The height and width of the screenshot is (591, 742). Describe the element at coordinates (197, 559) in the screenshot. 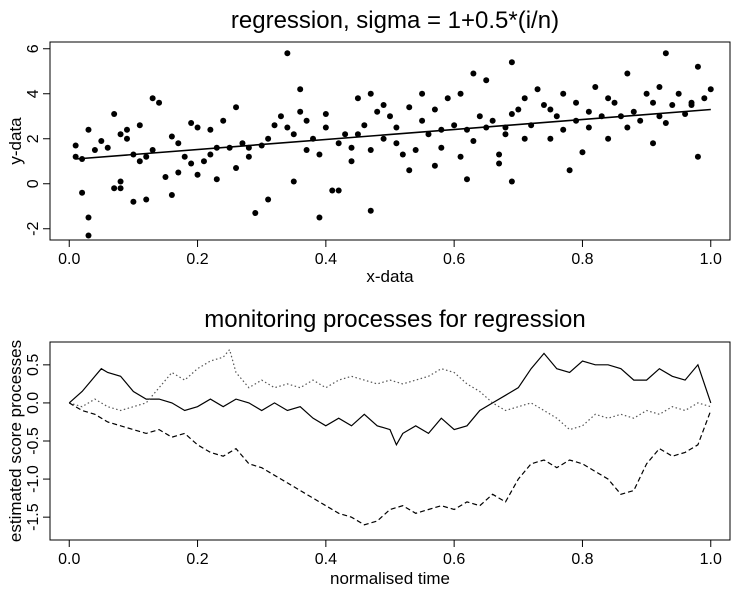

I see `x-tick-label: 0.2` at that location.